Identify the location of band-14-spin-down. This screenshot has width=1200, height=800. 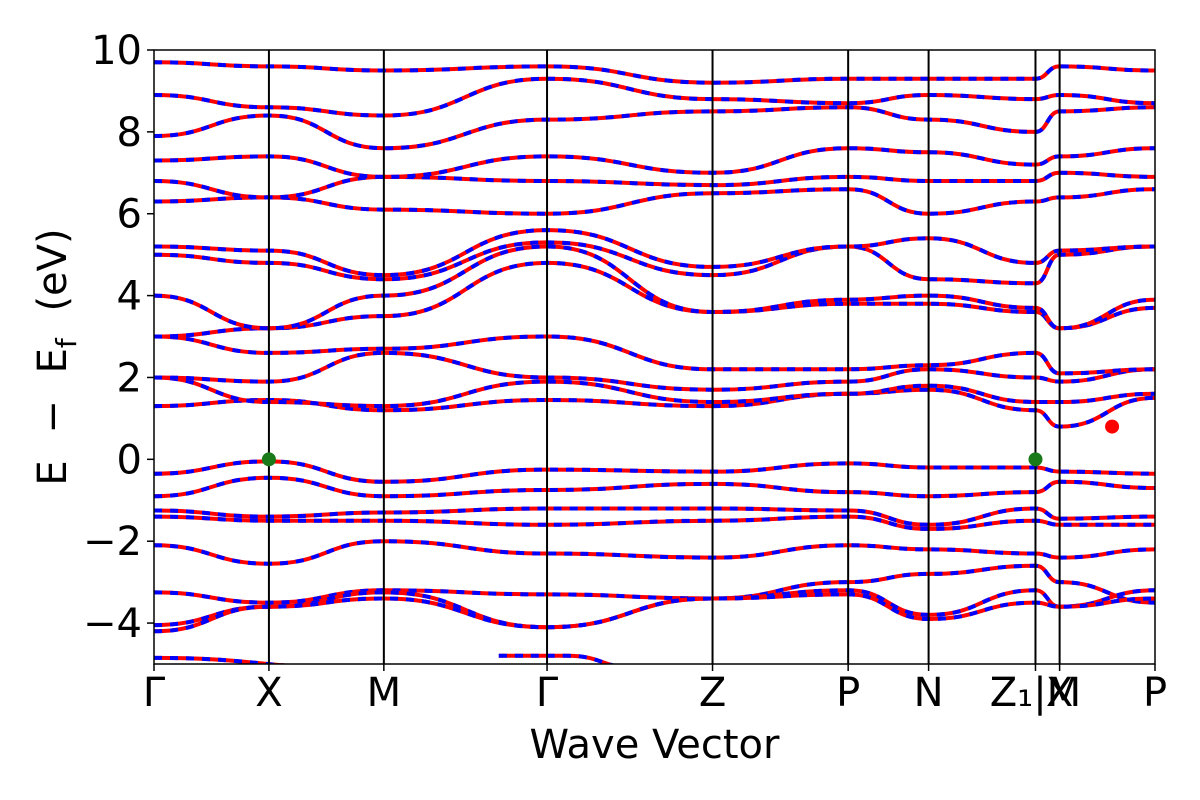
(654, 263).